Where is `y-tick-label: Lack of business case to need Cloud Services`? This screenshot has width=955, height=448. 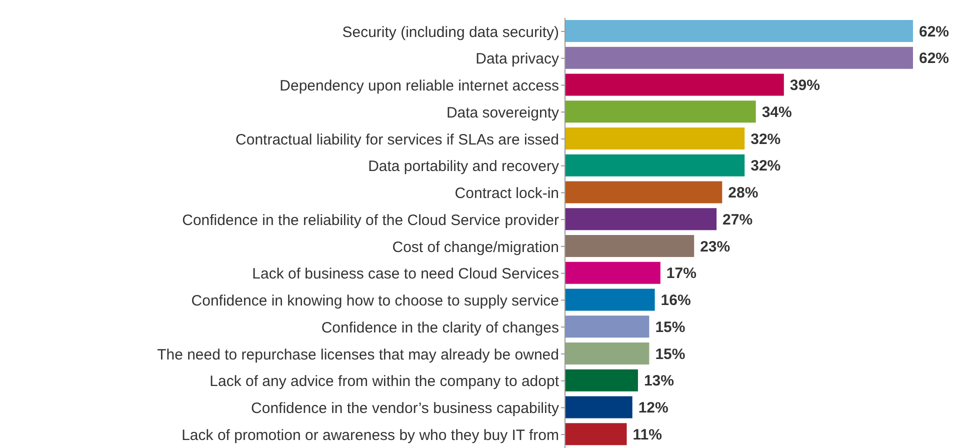 y-tick-label: Lack of business case to need Cloud Services is located at coordinates (405, 274).